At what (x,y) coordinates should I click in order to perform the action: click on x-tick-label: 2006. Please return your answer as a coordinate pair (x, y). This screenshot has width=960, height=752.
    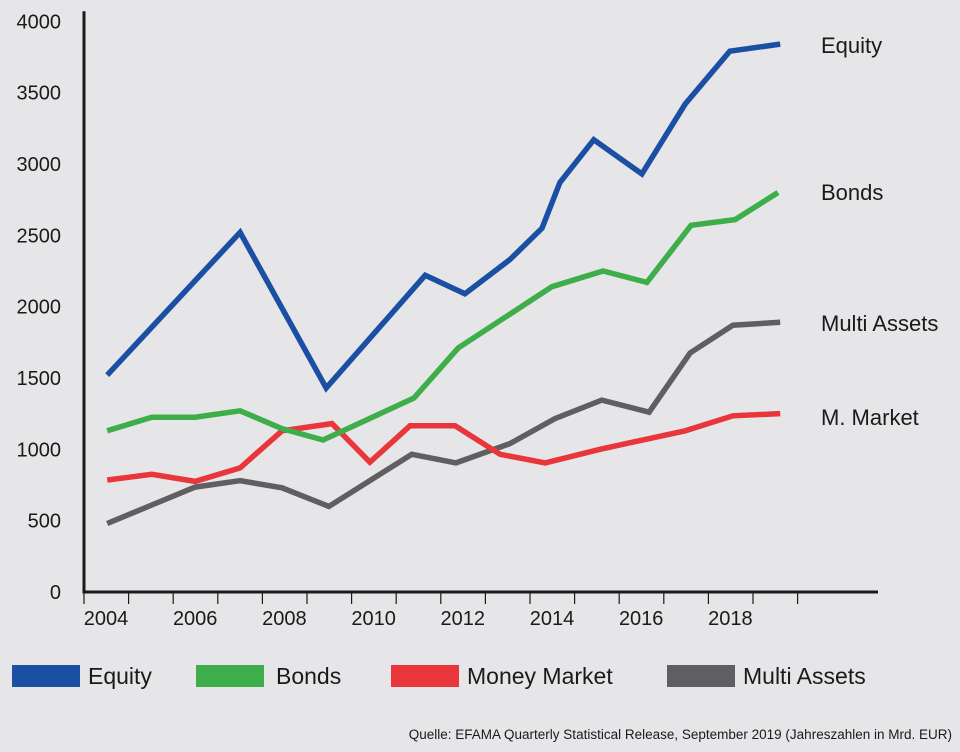
    Looking at the image, I should click on (195, 619).